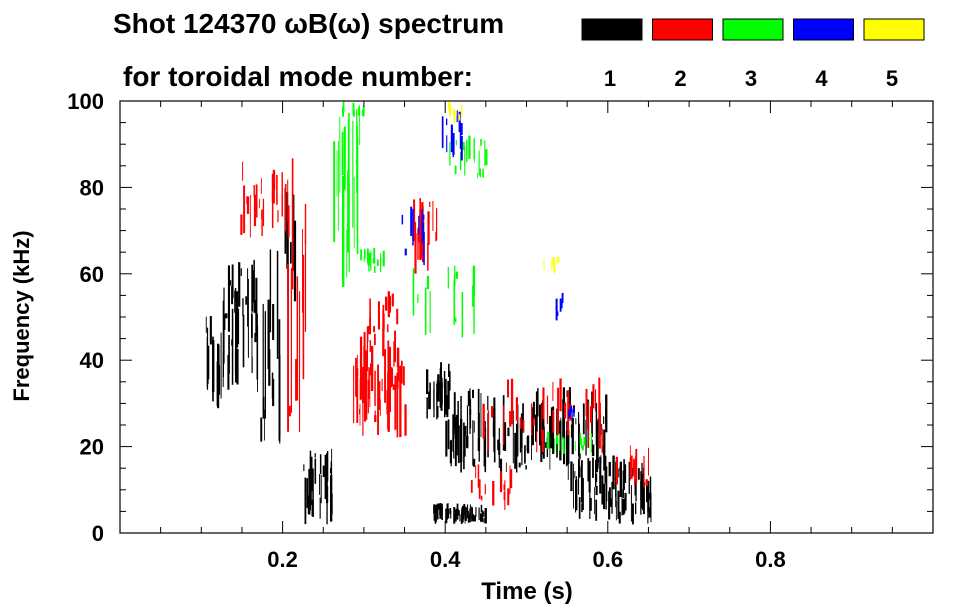 This screenshot has height=615, width=963. What do you see at coordinates (295, 261) in the screenshot?
I see `mark-n=1-r3` at bounding box center [295, 261].